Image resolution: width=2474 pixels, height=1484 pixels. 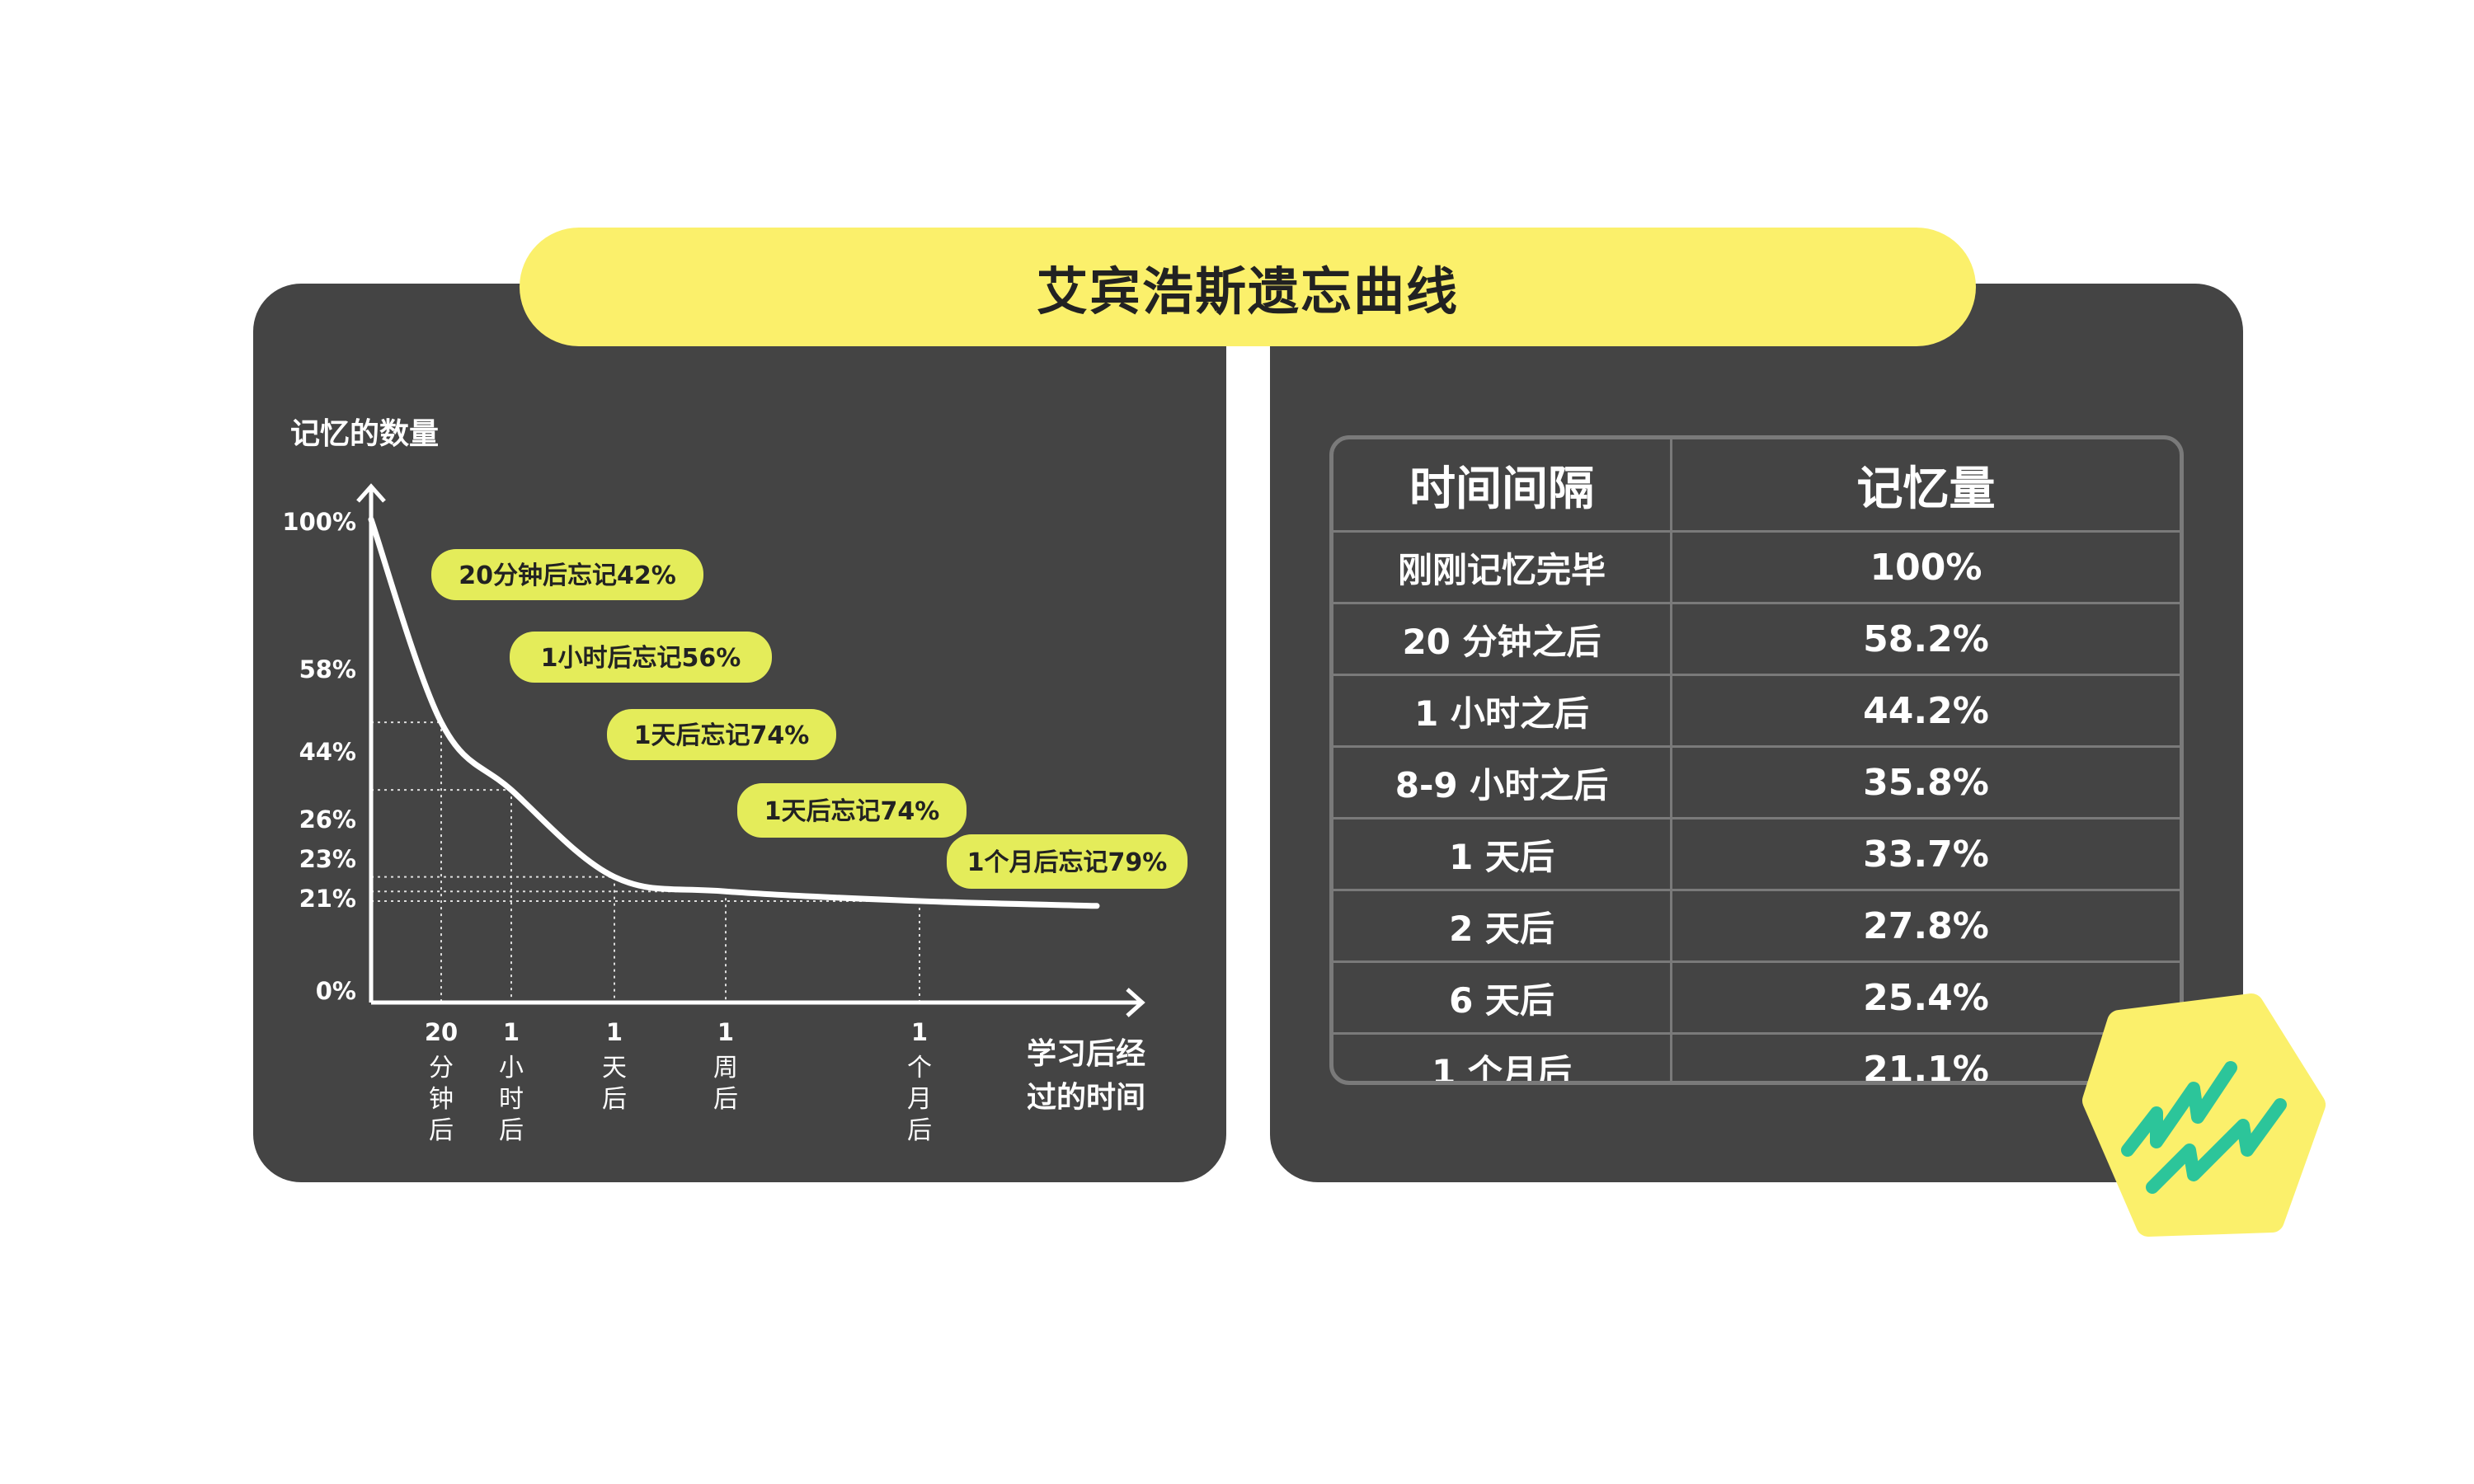 What do you see at coordinates (1502, 782) in the screenshot?
I see `interval-cell: 8-9 小时之后` at bounding box center [1502, 782].